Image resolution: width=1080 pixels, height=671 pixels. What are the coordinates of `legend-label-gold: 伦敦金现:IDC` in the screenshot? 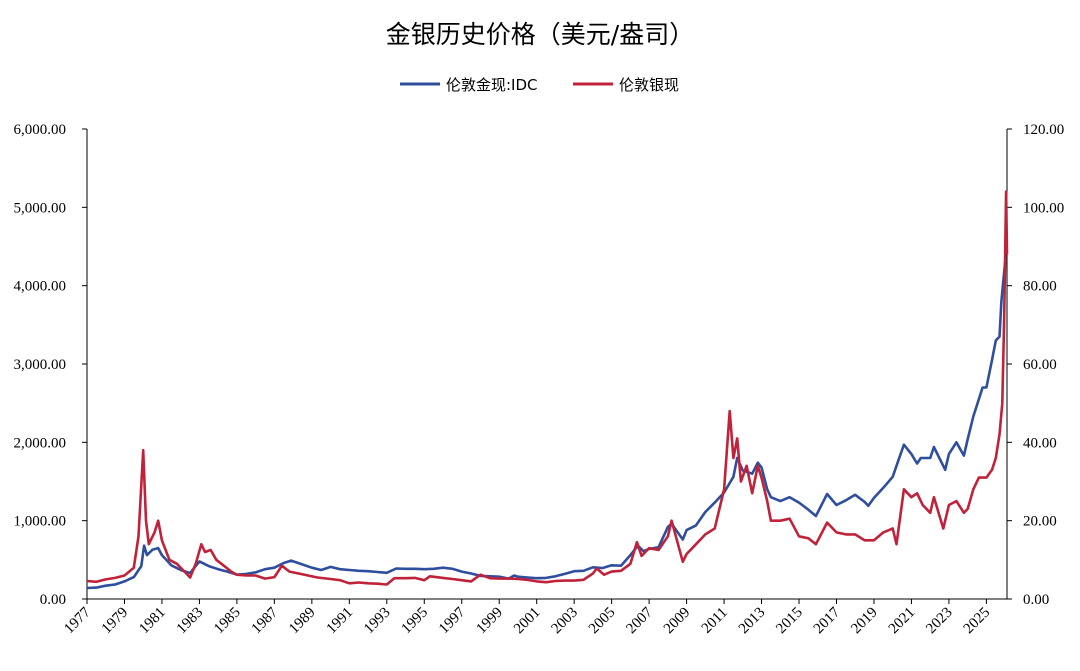 It's located at (492, 85).